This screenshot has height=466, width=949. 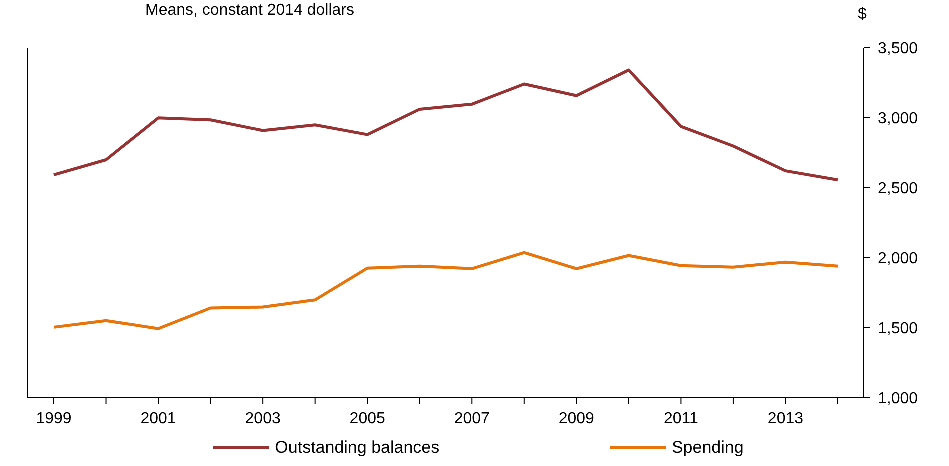 I want to click on y-tick-label: 3,000, so click(x=898, y=119).